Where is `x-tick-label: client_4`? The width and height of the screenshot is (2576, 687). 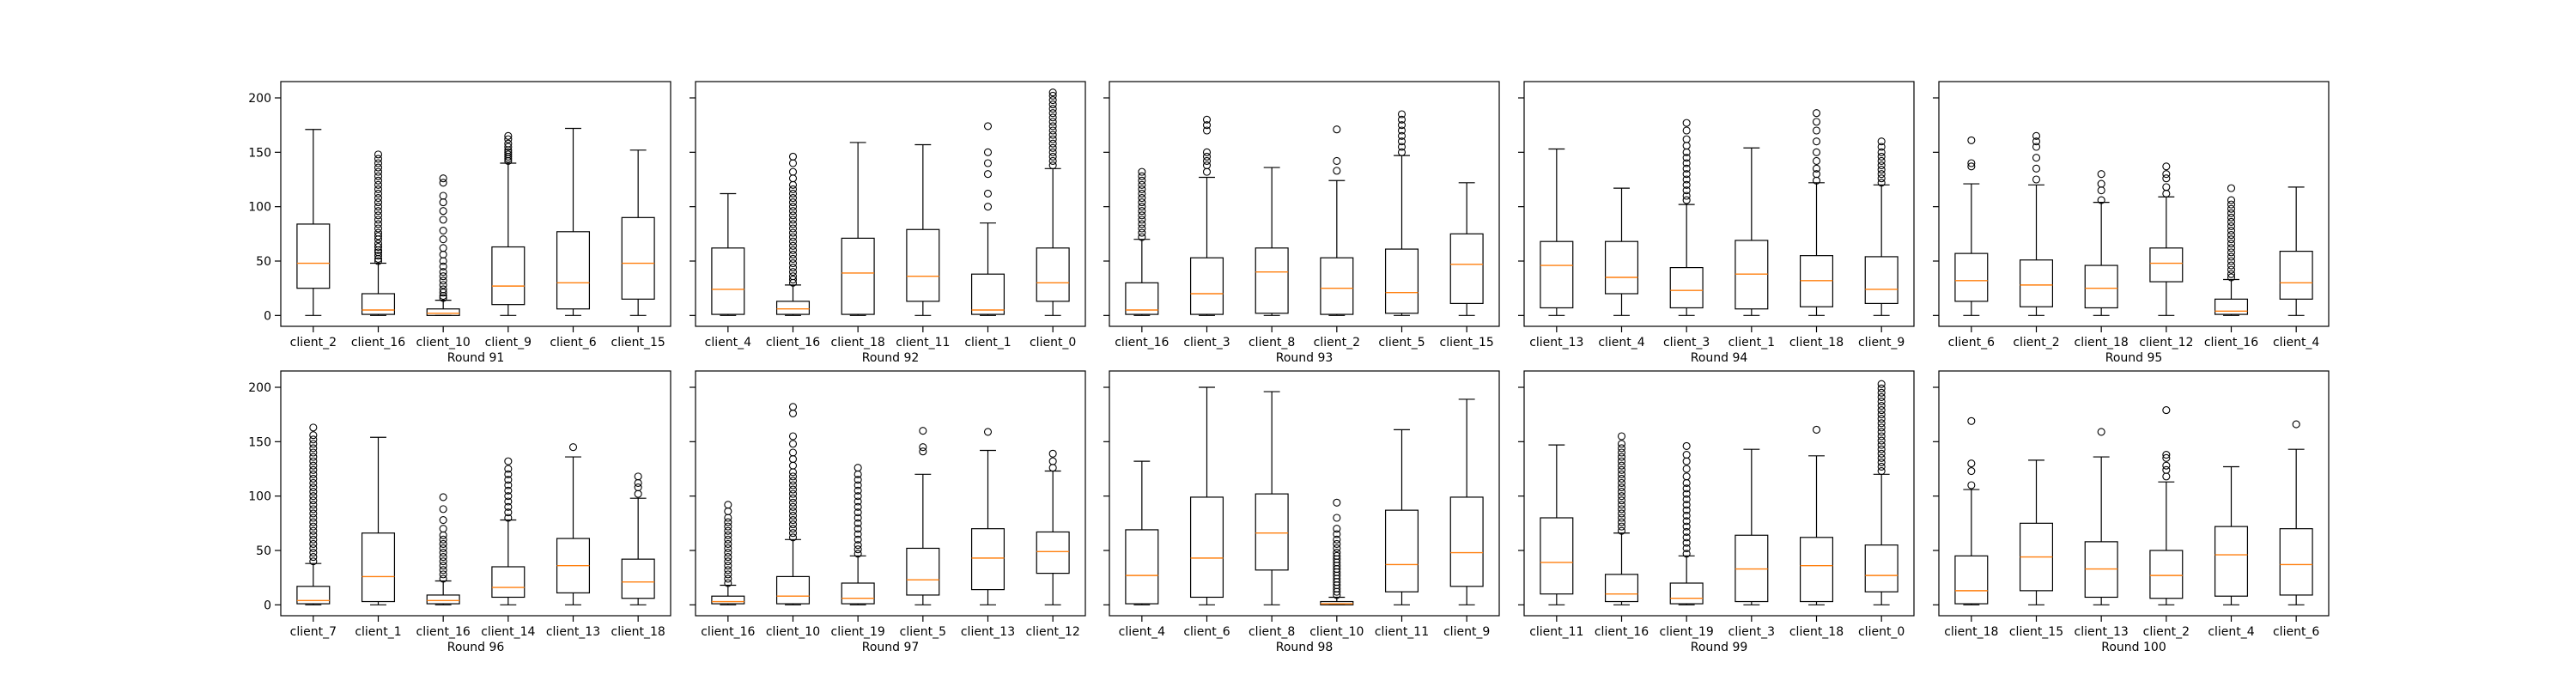 x-tick-label: client_4 is located at coordinates (2231, 632).